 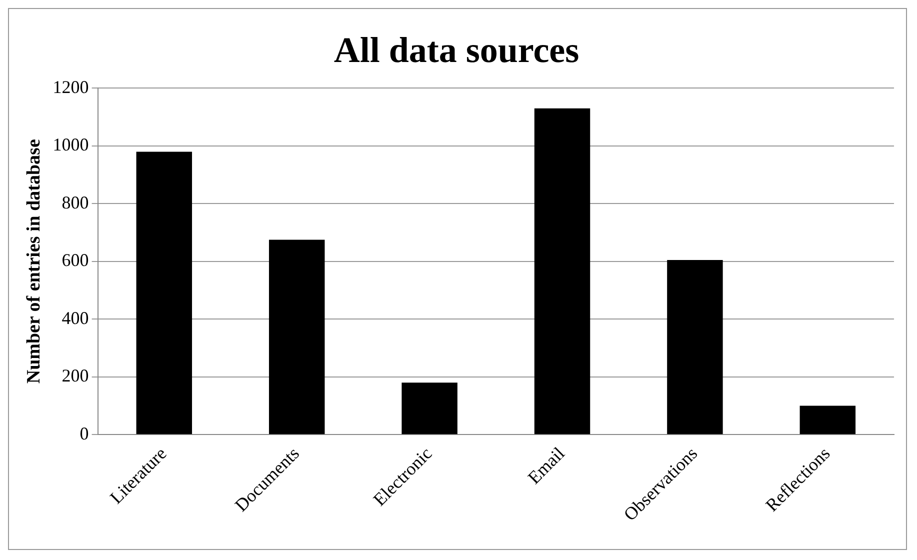 I want to click on y-tick-label: 0, so click(x=84, y=433).